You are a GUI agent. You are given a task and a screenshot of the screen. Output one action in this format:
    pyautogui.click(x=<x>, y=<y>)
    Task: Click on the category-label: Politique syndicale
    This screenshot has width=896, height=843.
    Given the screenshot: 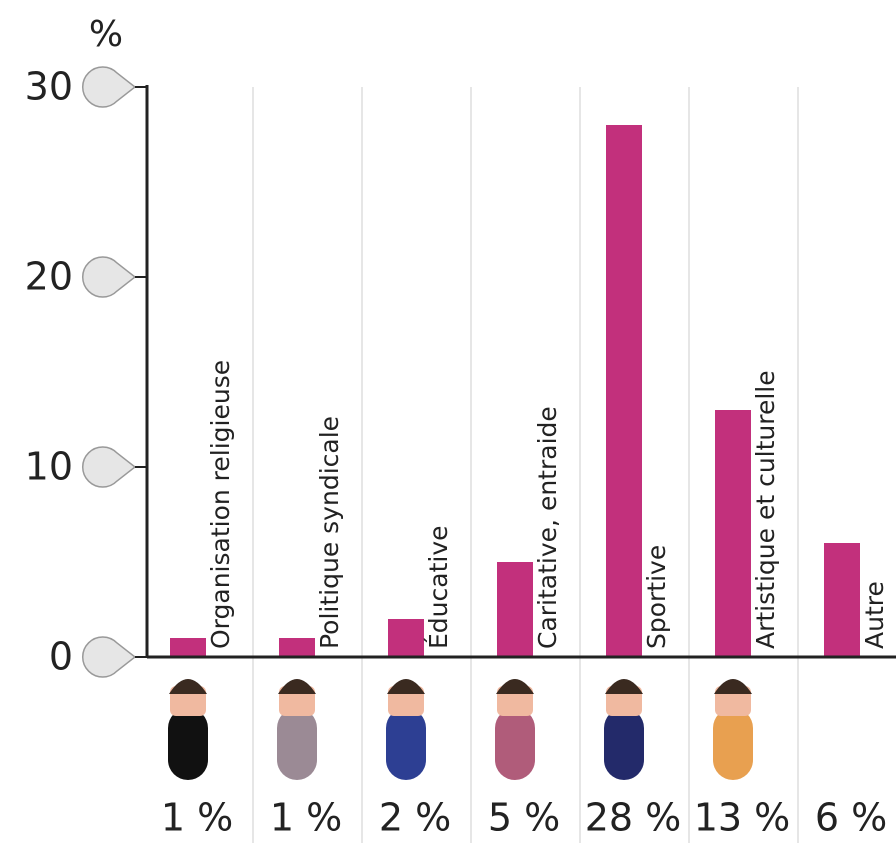 What is the action you would take?
    pyautogui.click(x=329, y=532)
    